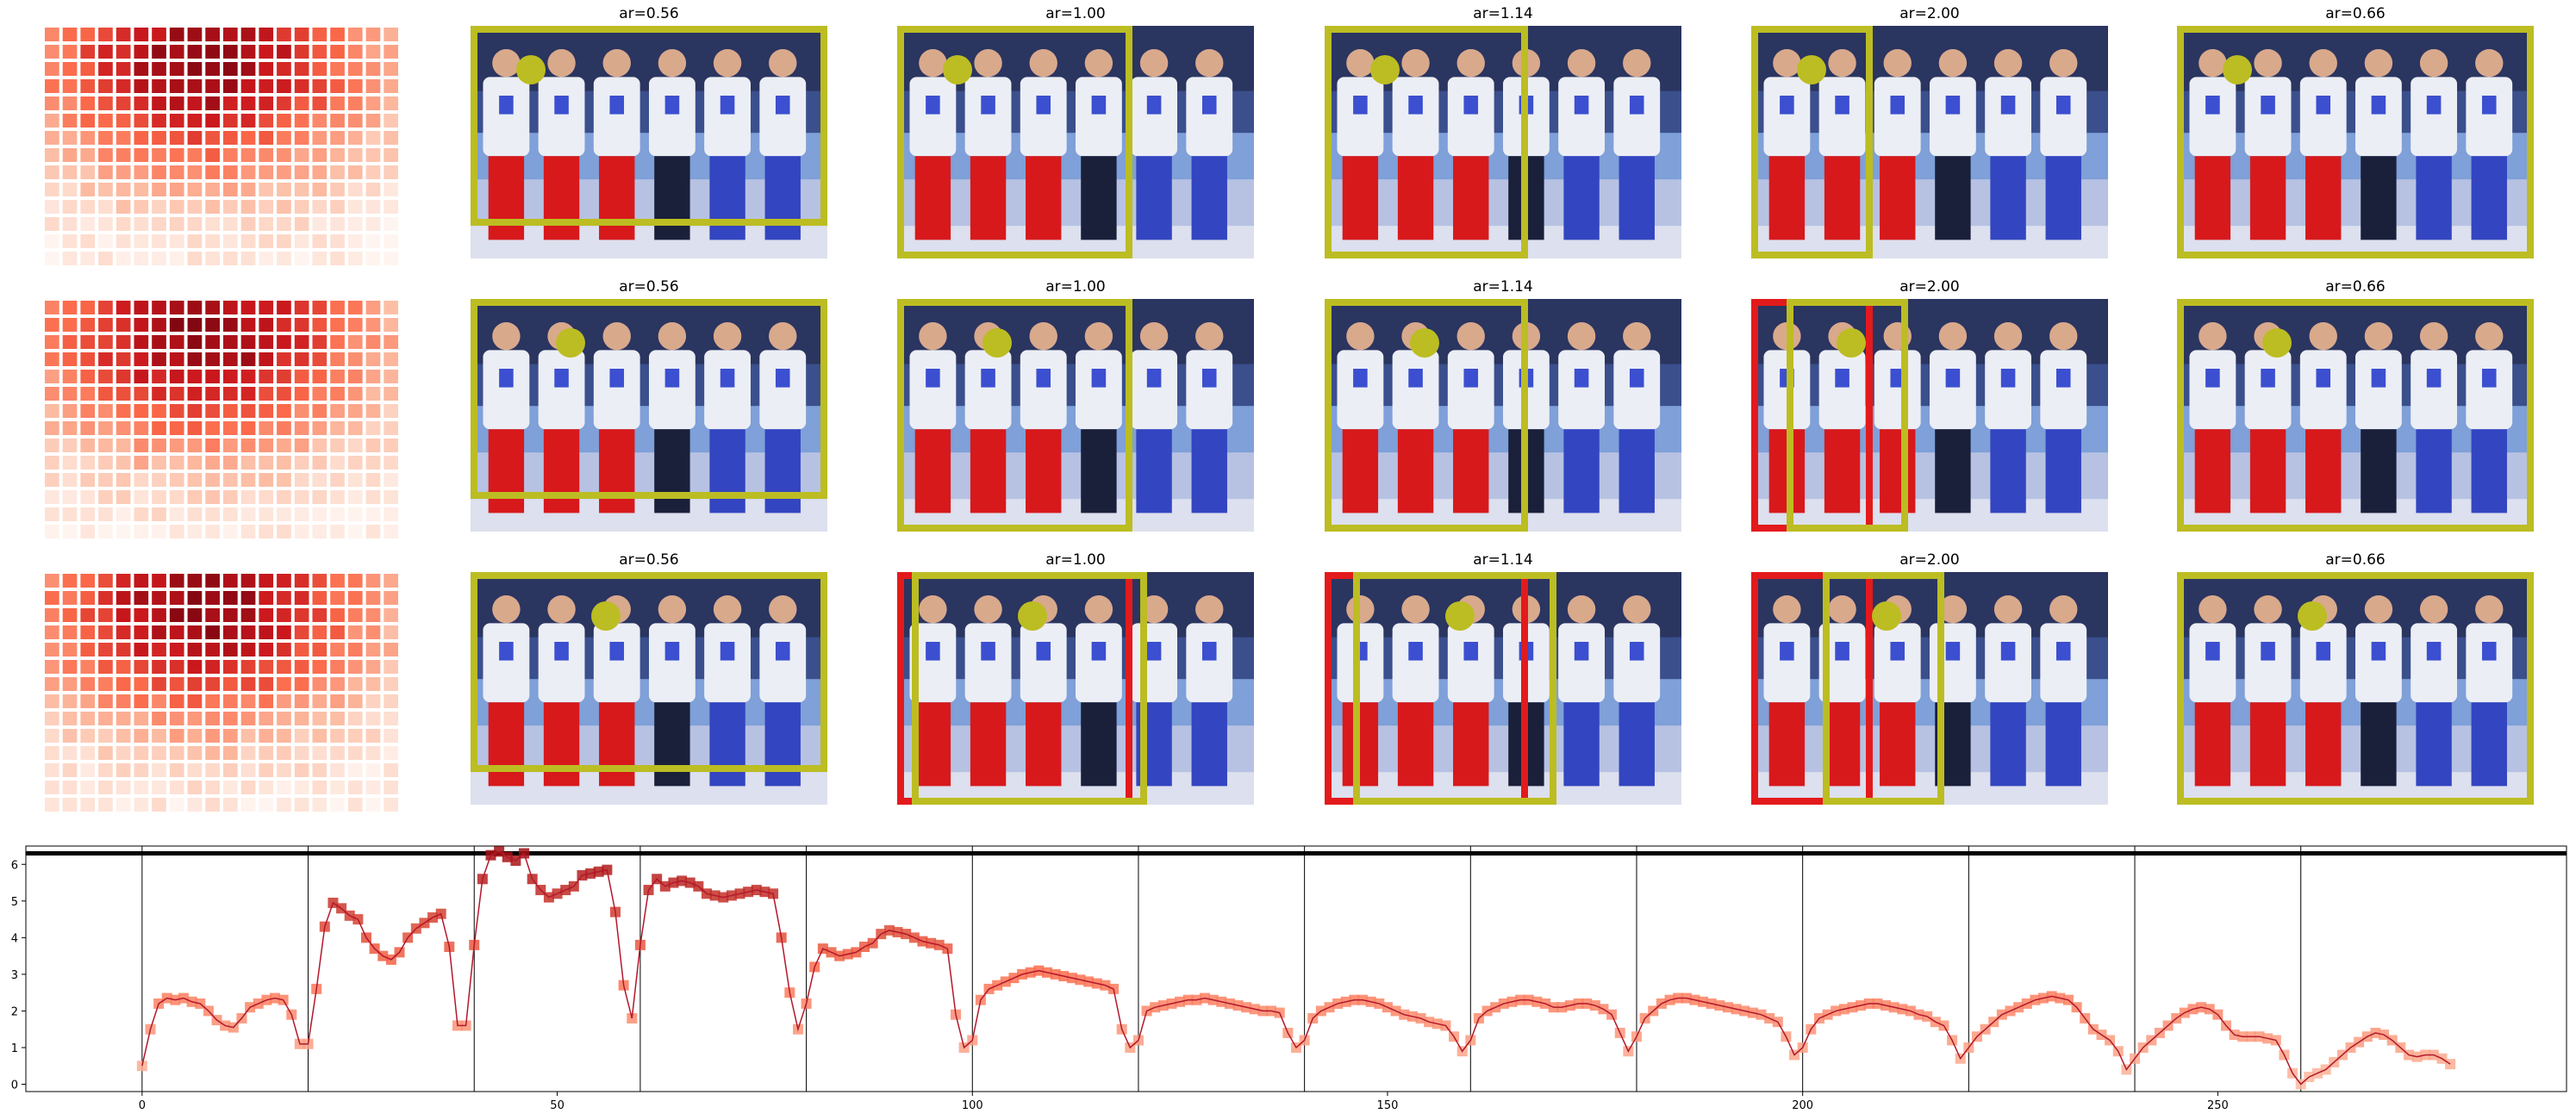 The height and width of the screenshot is (1120, 2576). What do you see at coordinates (1929, 142) in the screenshot?
I see `team-photo` at bounding box center [1929, 142].